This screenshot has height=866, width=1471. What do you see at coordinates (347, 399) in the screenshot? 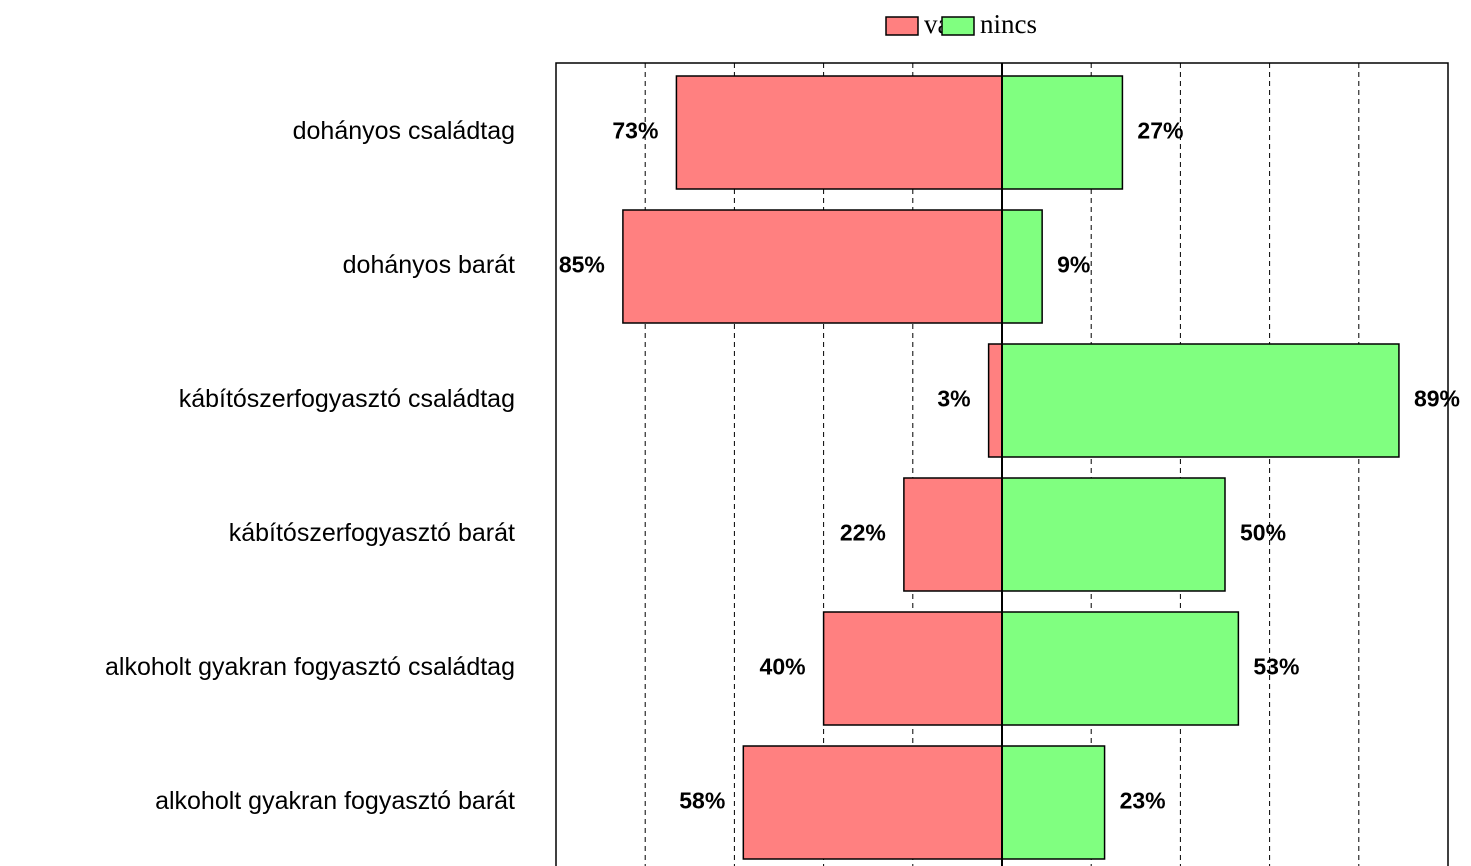
I see `category-label: kábítószerfogyasztó családtag` at bounding box center [347, 399].